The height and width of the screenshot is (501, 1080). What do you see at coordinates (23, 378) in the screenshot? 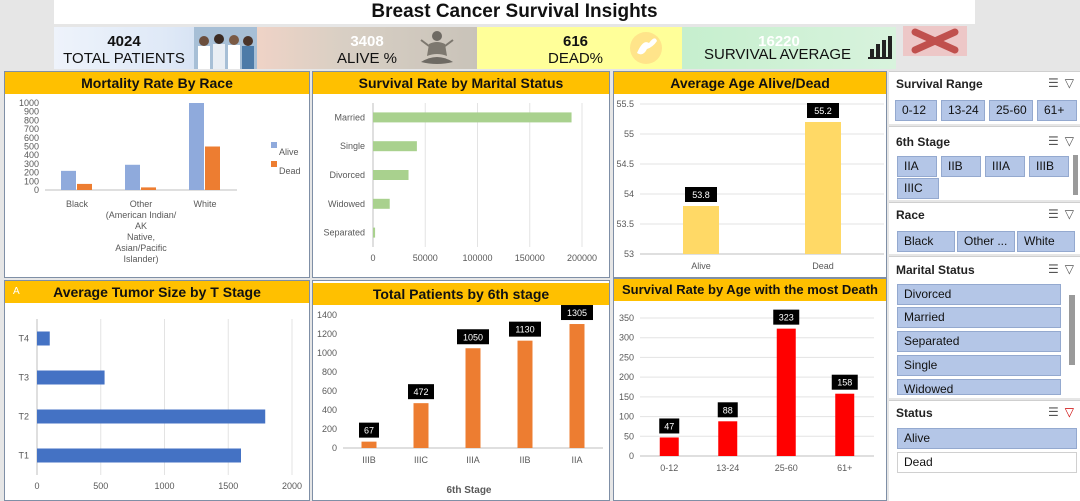
I see `y-tick-label: T3` at bounding box center [23, 378].